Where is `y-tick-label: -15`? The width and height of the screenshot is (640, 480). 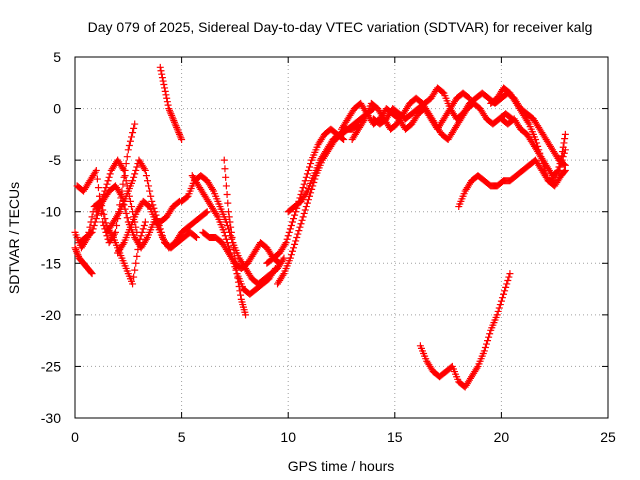
y-tick-label: -15 is located at coordinates (51, 263).